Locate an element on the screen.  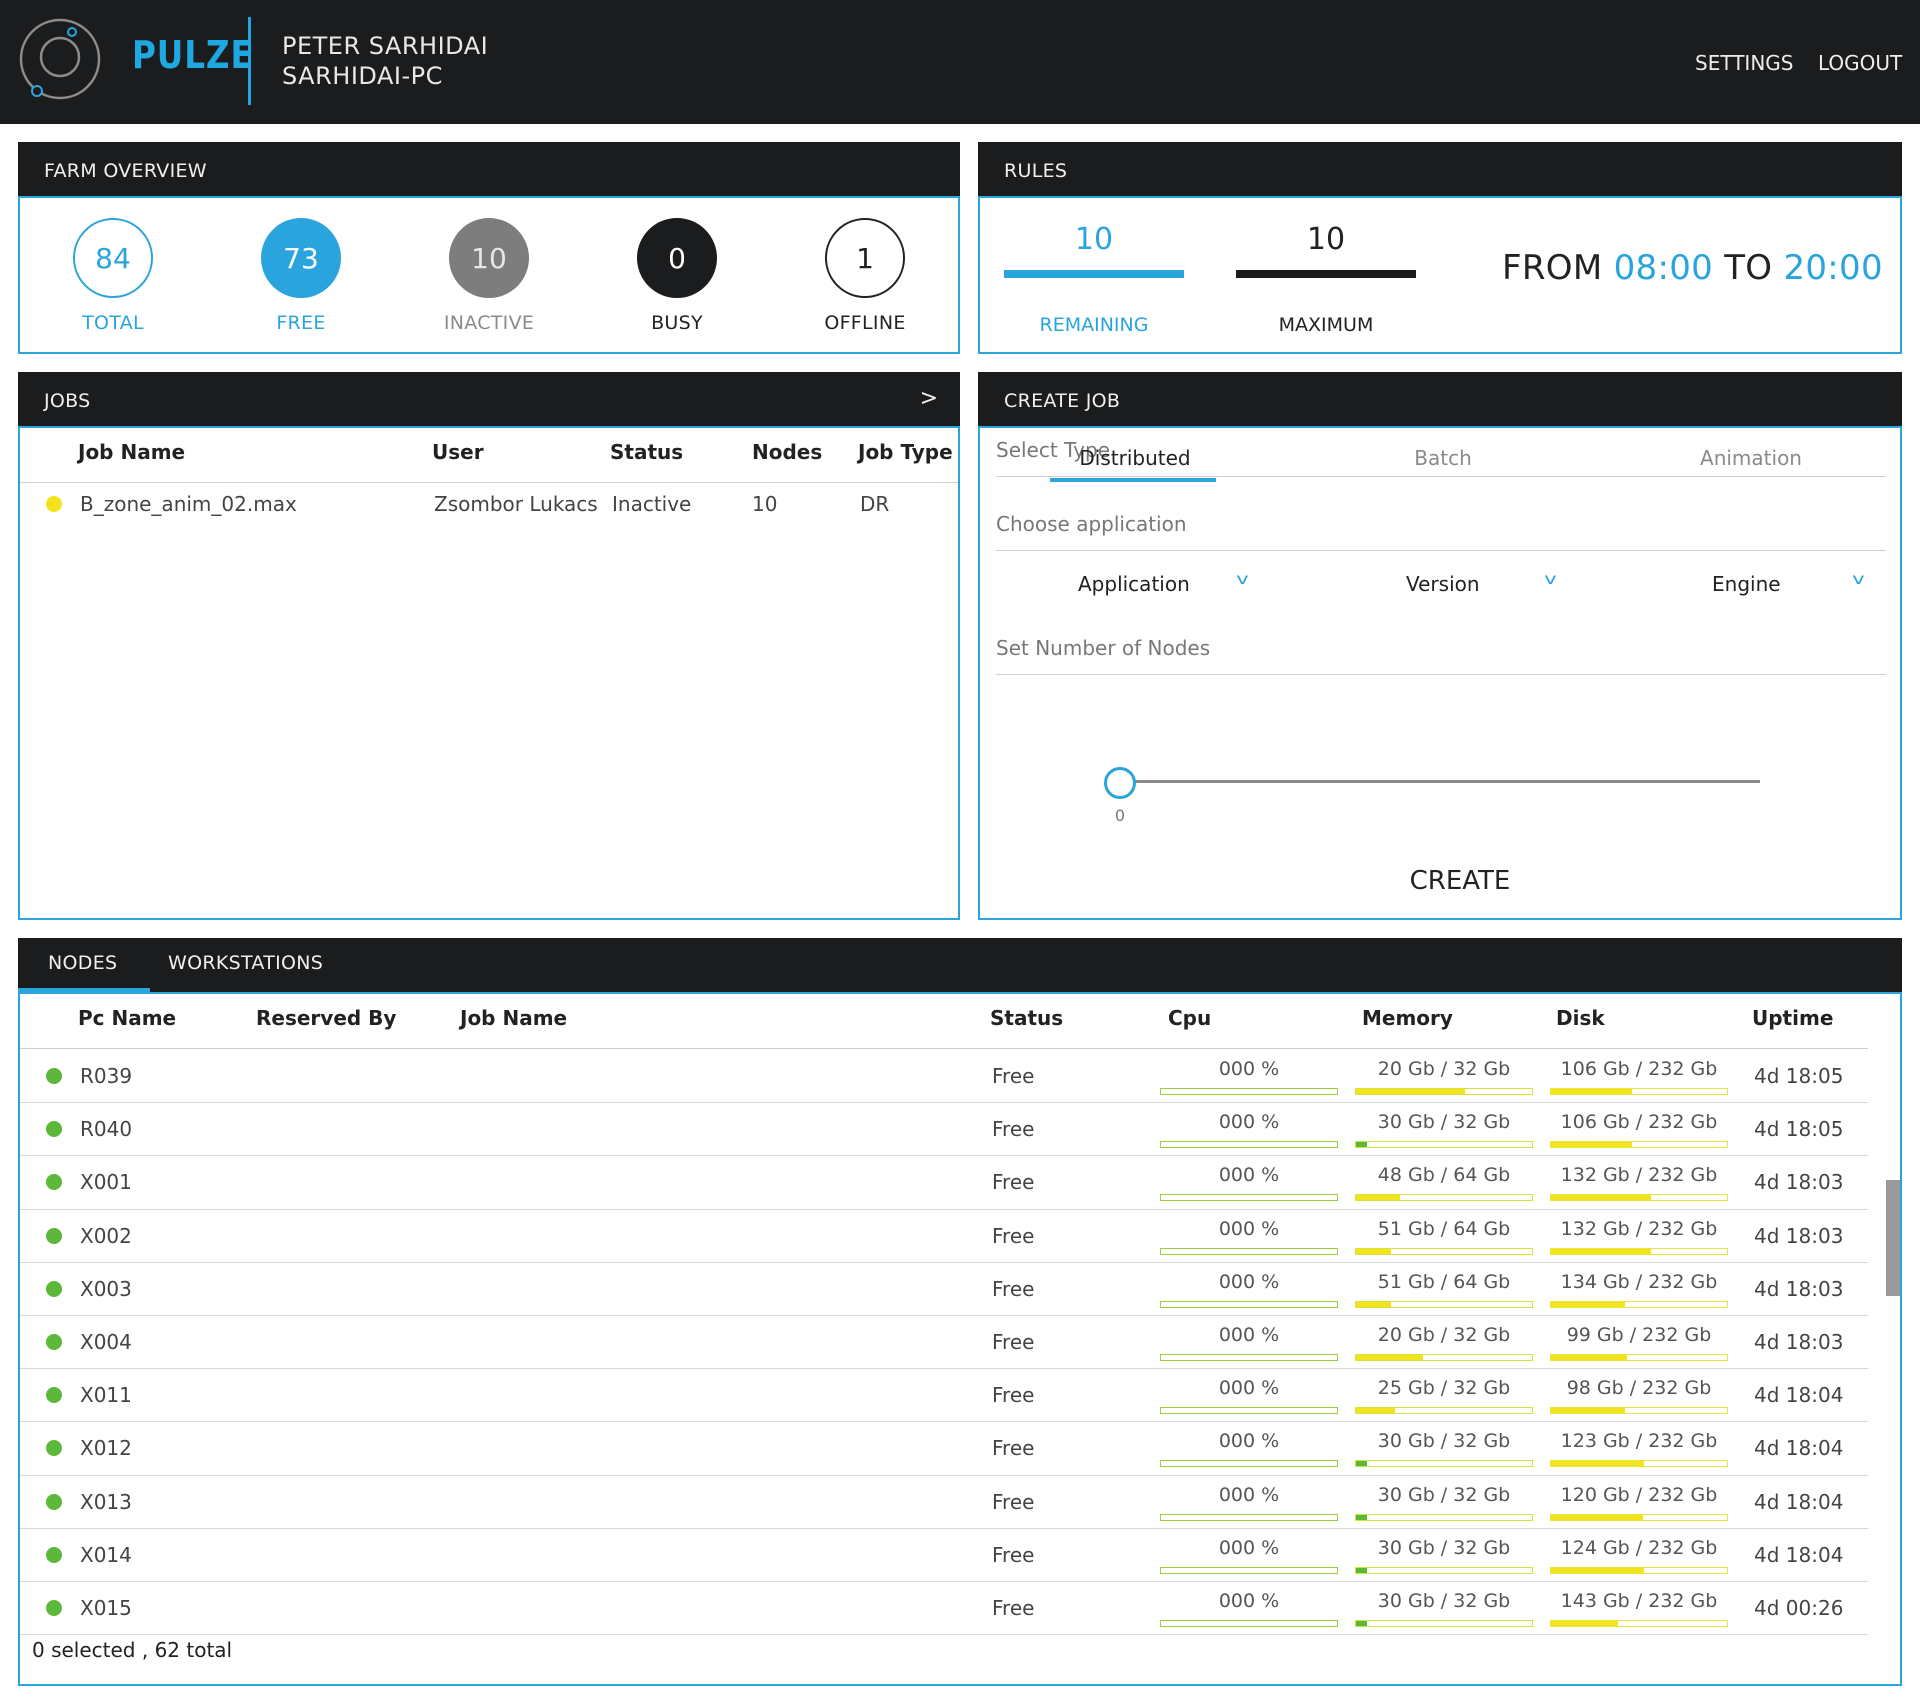
memory-meter: 20 Gb / 32 Gb is located at coordinates (1444, 1343).